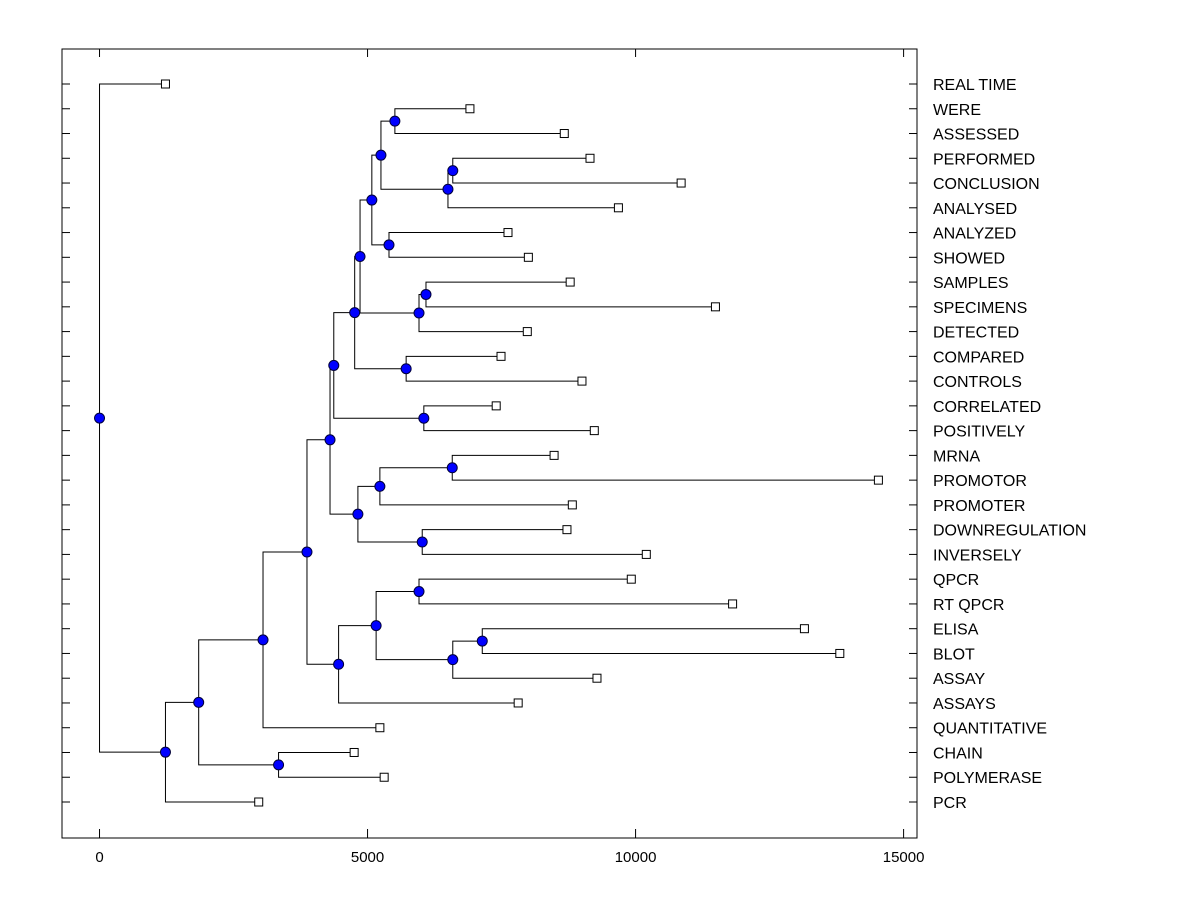 This screenshot has width=1200, height=900. Describe the element at coordinates (975, 85) in the screenshot. I see `leaf-label: REAL TIME` at that location.